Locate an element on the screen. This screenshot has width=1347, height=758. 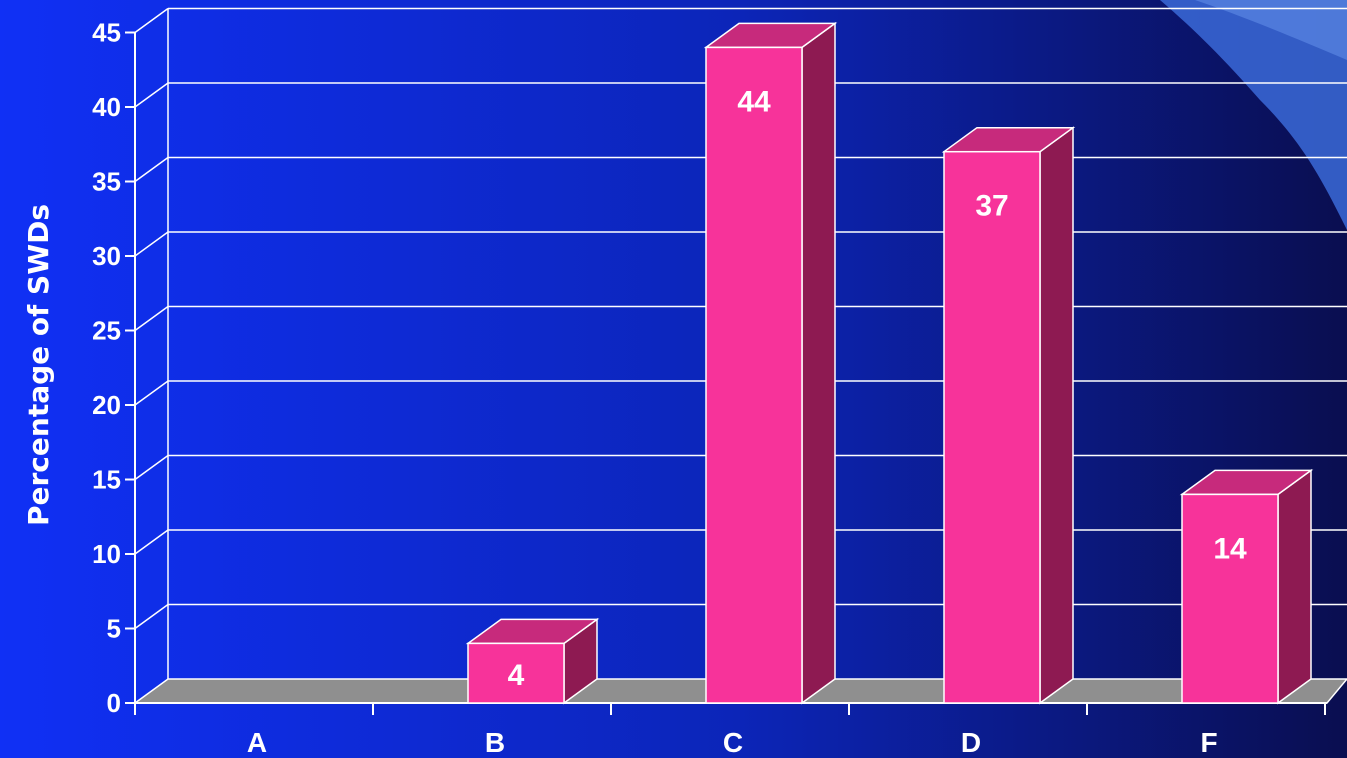
bar-side-F is located at coordinates (1294, 586).